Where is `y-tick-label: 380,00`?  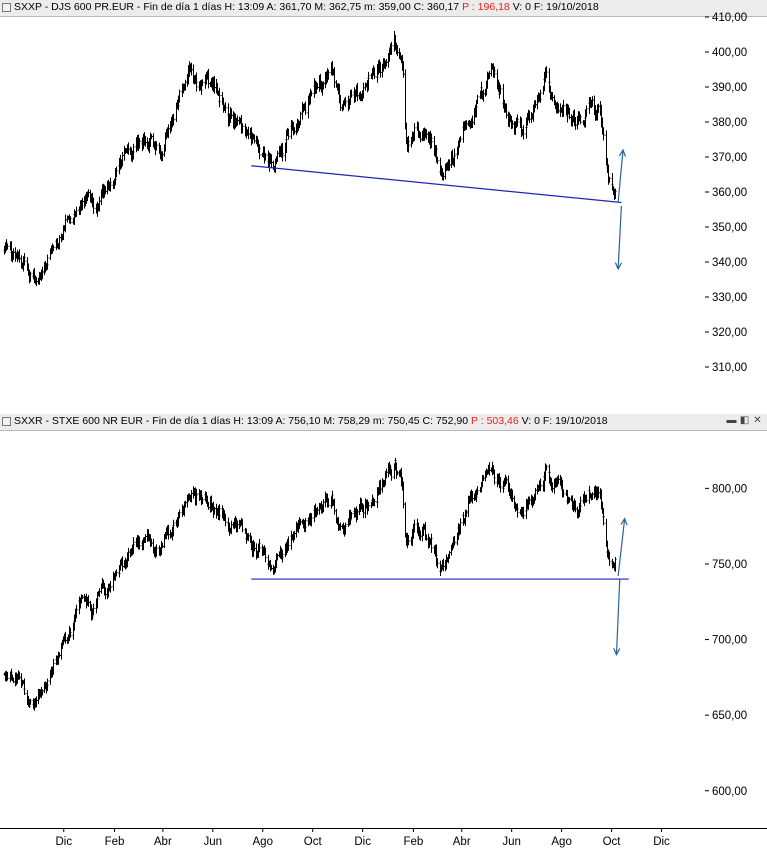
y-tick-label: 380,00 is located at coordinates (729, 123).